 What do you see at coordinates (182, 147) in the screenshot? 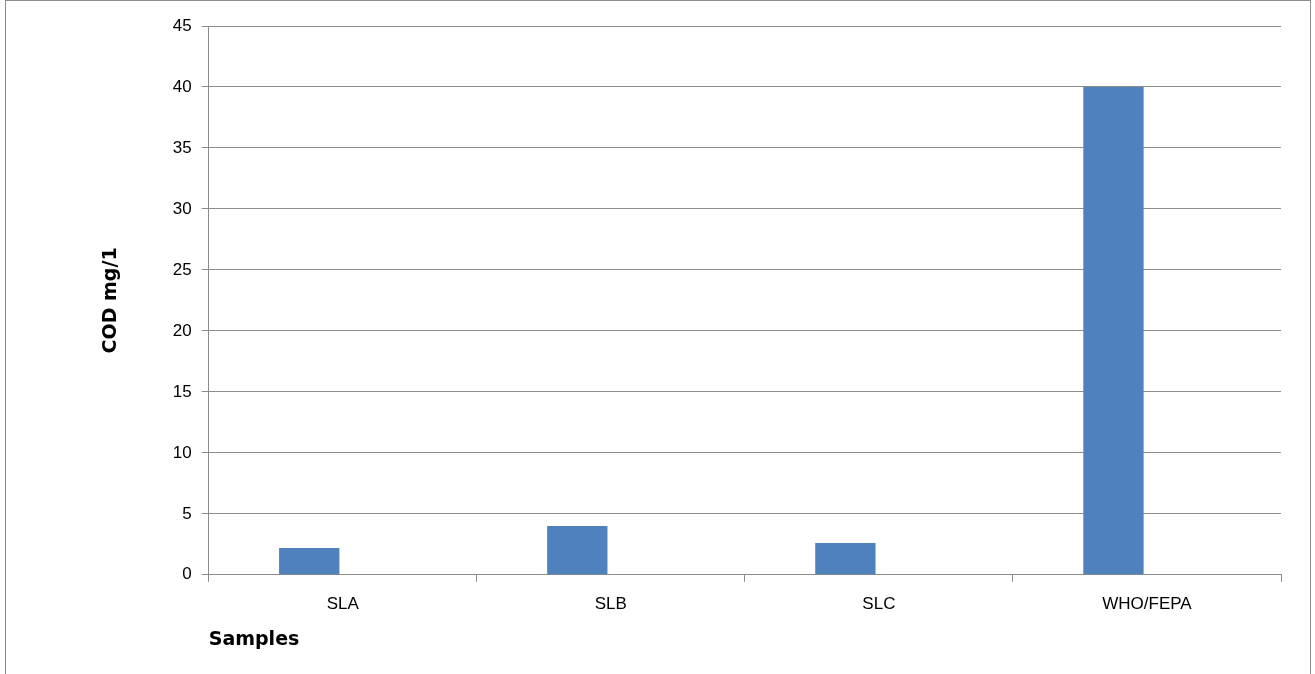
I see `y-tick-label: 35` at bounding box center [182, 147].